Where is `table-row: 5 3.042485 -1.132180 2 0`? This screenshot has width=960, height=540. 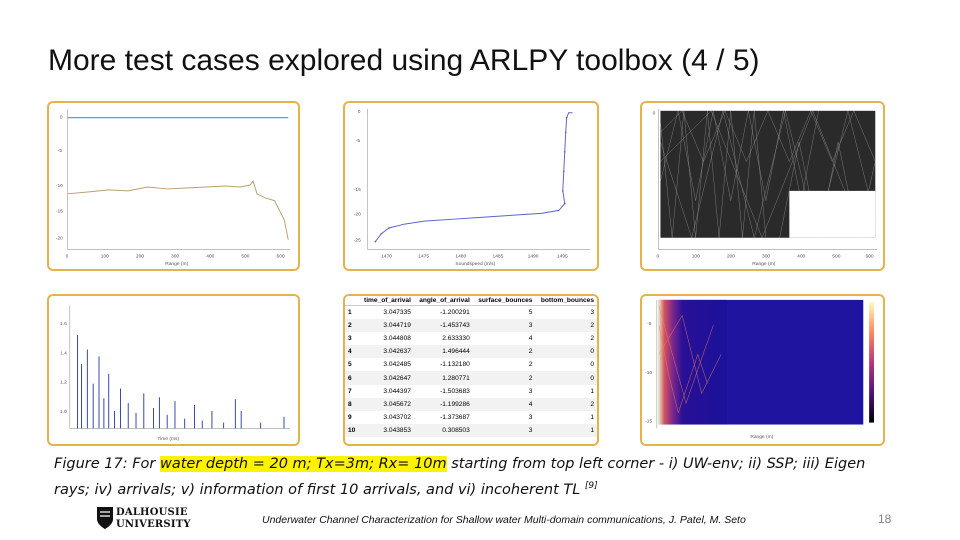
table-row: 5 3.042485 -1.132180 2 0 is located at coordinates (471, 364).